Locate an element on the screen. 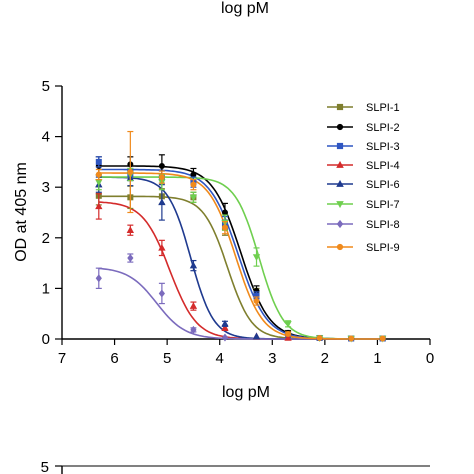 Image resolution: width=474 pixels, height=474 pixels. legend-label: SLPI-7 is located at coordinates (383, 205).